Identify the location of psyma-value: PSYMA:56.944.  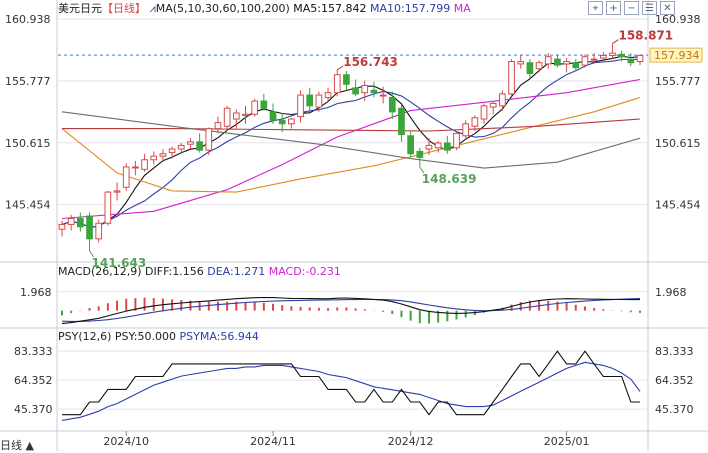
(219, 336).